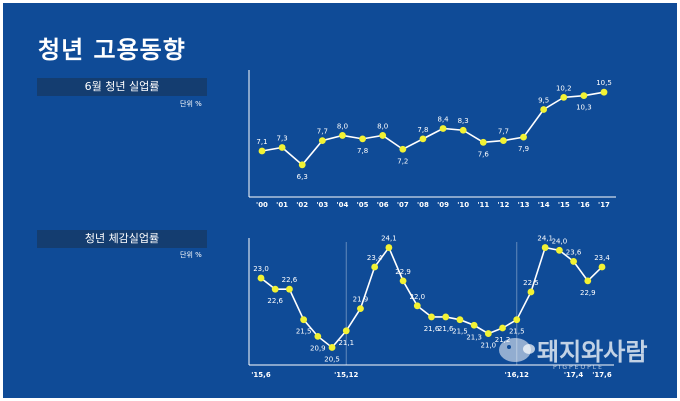 This screenshot has width=680, height=401. Describe the element at coordinates (574, 252) in the screenshot. I see `chart2-data-label: 23,6` at that location.